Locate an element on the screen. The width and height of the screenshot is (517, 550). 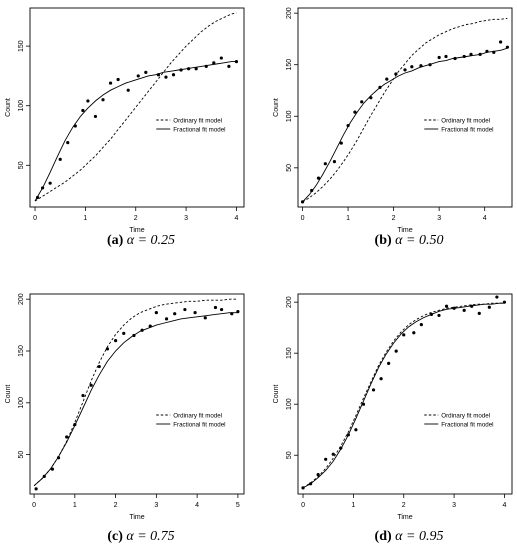
panel-caption: (c) α = 0.75 is located at coordinates (140, 536).